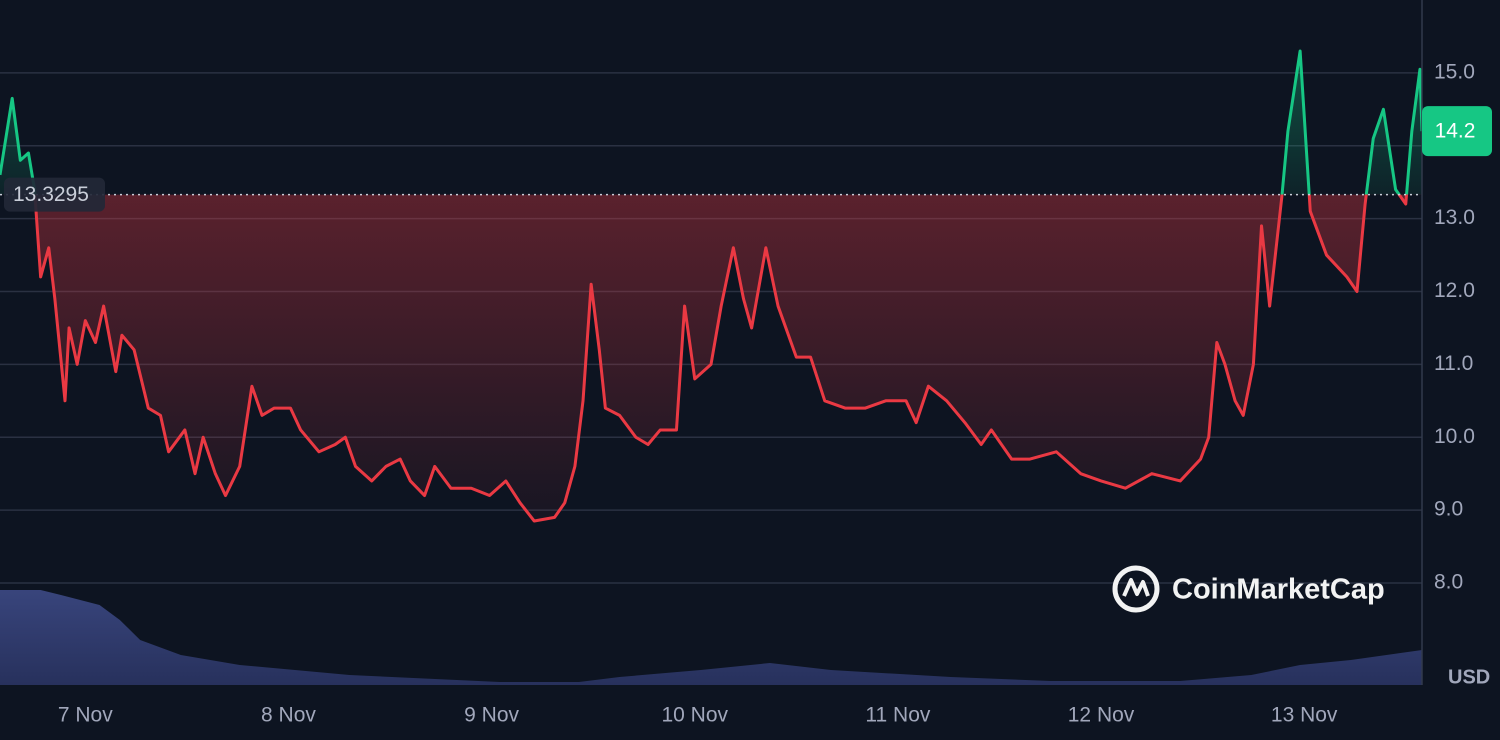  What do you see at coordinates (1454, 290) in the screenshot?
I see `y-tick-label: 12.0` at bounding box center [1454, 290].